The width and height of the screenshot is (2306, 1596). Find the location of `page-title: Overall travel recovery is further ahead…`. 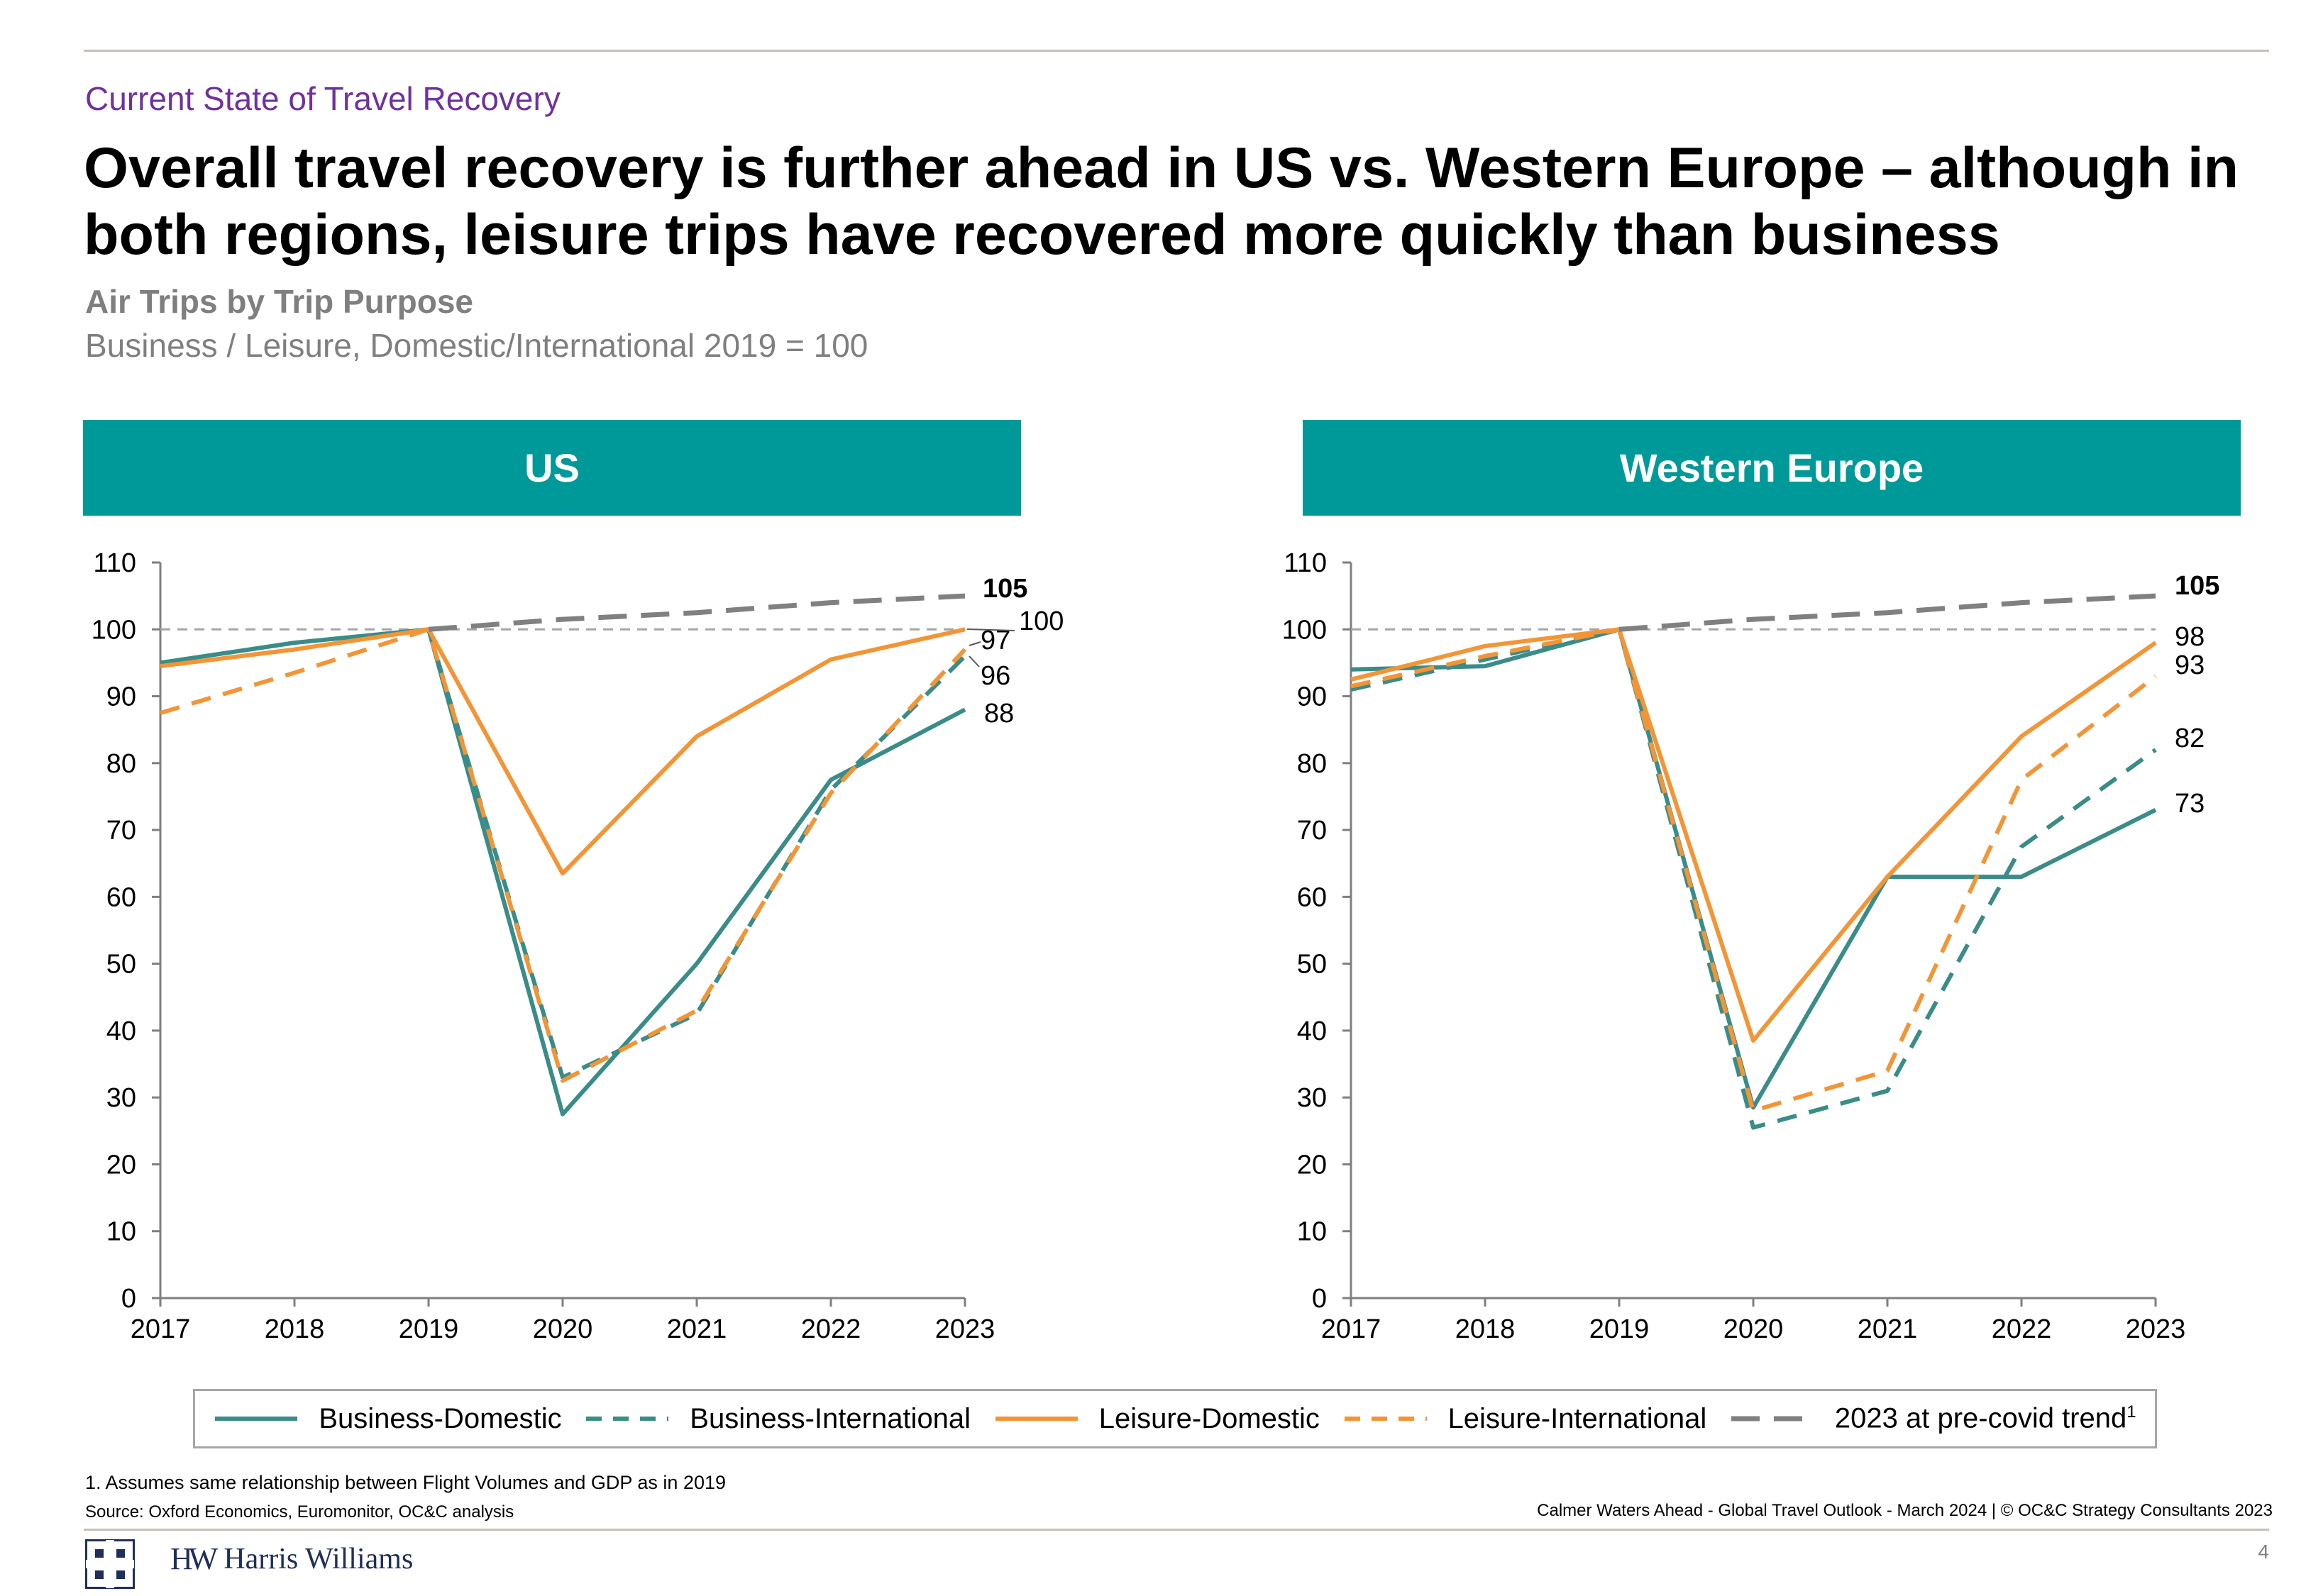

page-title: Overall travel recovery is further ahead… is located at coordinates (1161, 202).